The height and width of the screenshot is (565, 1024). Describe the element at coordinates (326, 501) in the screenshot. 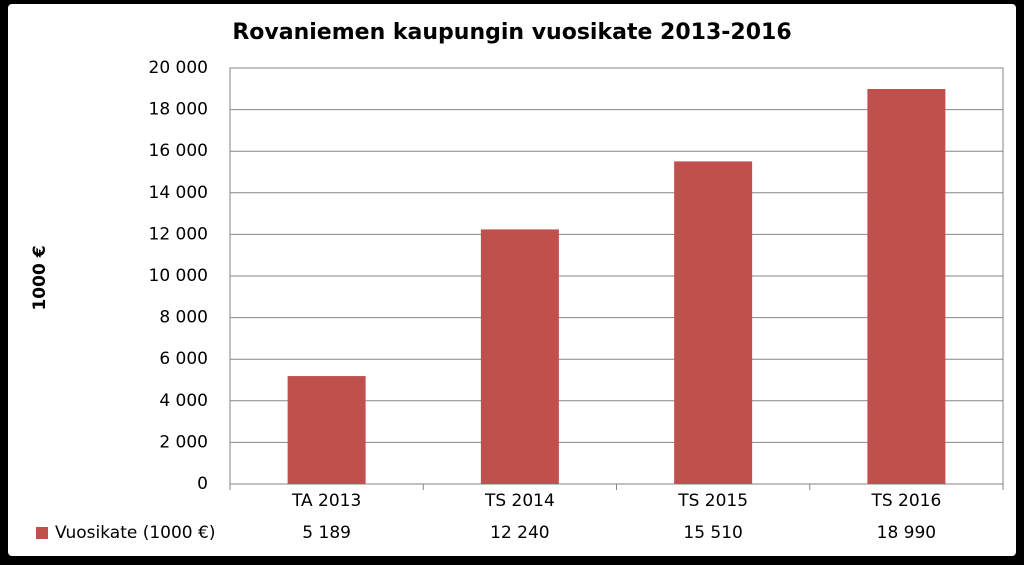

I see `x-tick-label: TA 2013` at that location.